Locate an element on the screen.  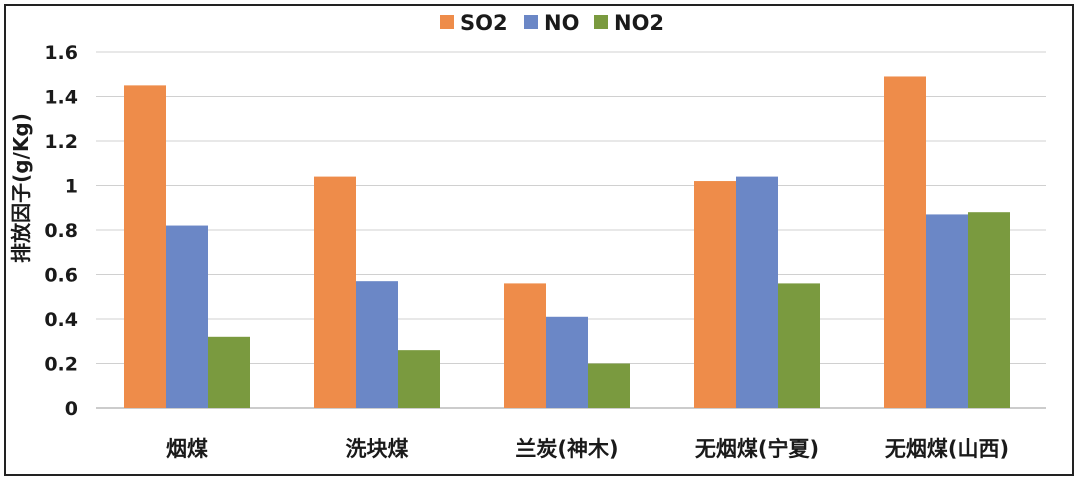
y-tick-label: 0 is located at coordinates (71, 409).